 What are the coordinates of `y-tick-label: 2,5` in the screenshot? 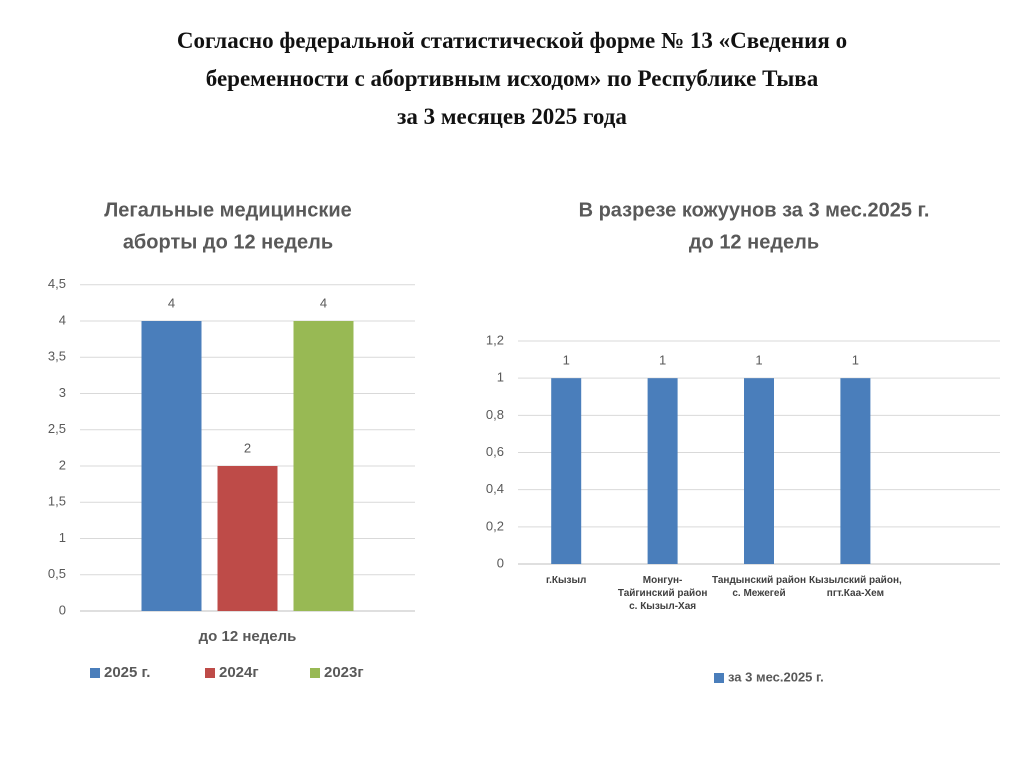 It's located at (57, 428).